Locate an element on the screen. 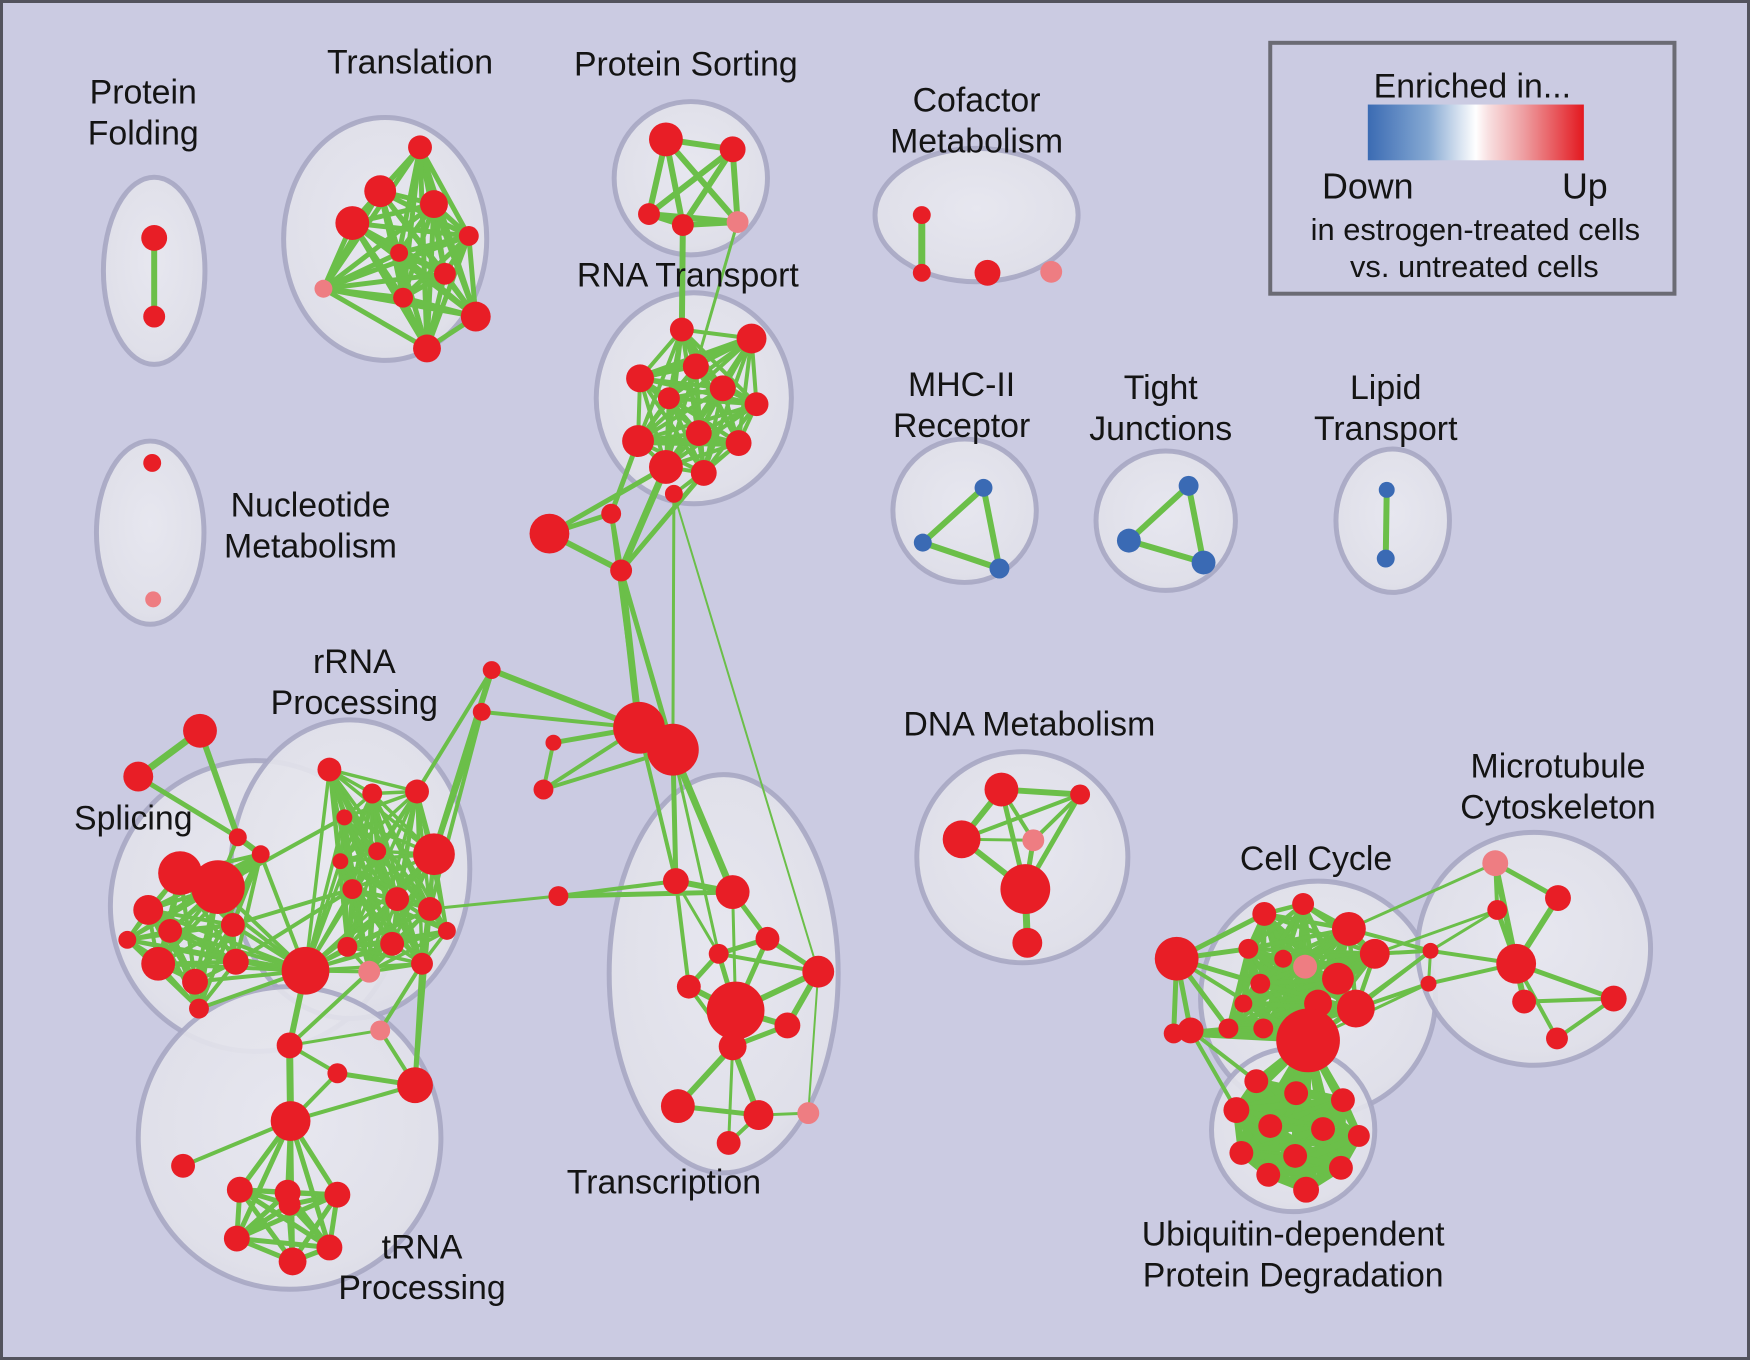 This screenshot has width=1750, height=1360. cluster-label-trna-processing: tRNA is located at coordinates (422, 1247).